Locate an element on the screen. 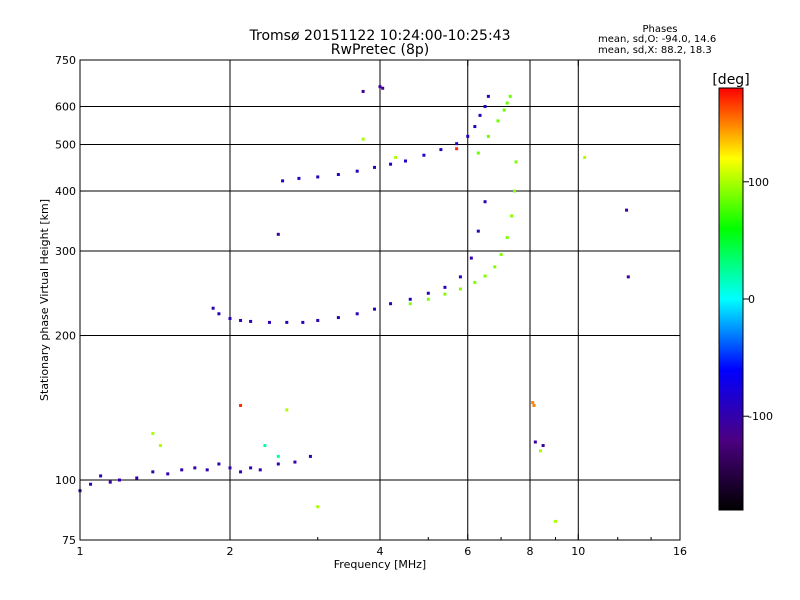  phase-info-x: mean, sd,X: 88.2, 18.3 is located at coordinates (655, 50).